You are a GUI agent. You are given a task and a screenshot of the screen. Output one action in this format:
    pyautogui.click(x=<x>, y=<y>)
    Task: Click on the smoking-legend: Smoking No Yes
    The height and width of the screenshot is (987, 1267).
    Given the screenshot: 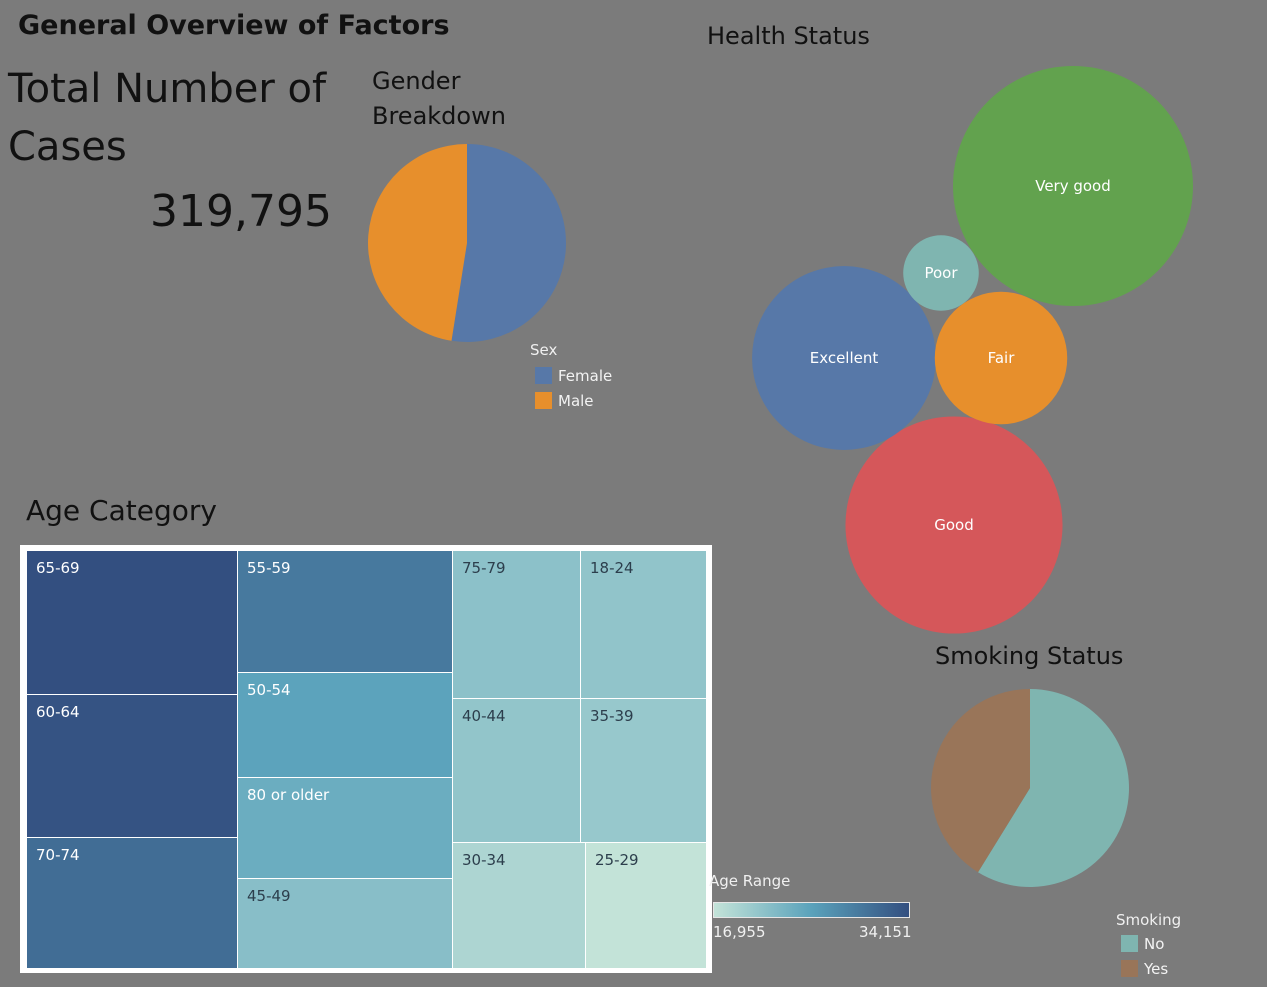 What is the action you would take?
    pyautogui.click(x=1148, y=946)
    